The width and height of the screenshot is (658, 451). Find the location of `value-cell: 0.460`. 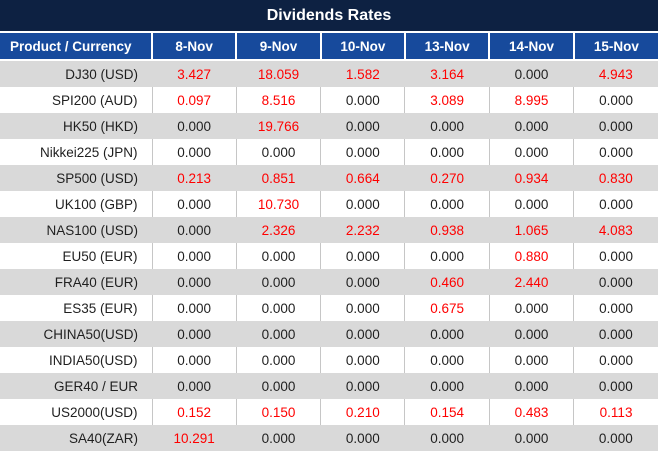

value-cell: 0.460 is located at coordinates (447, 282).